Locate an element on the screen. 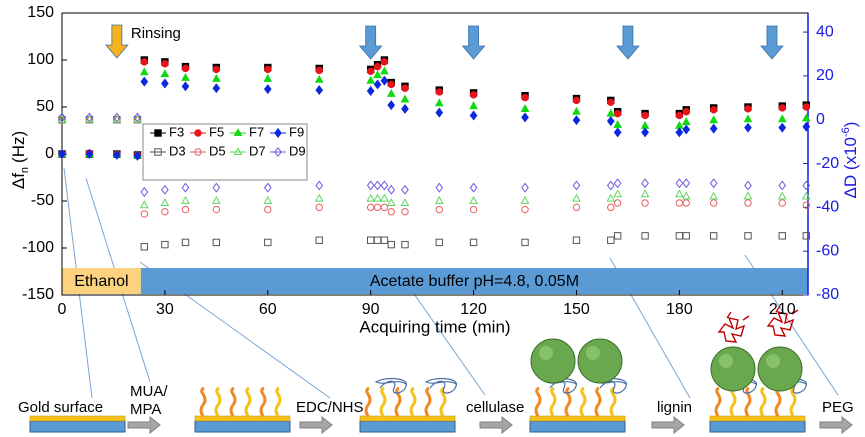  y2-tick-label: 20 is located at coordinates (825, 75).